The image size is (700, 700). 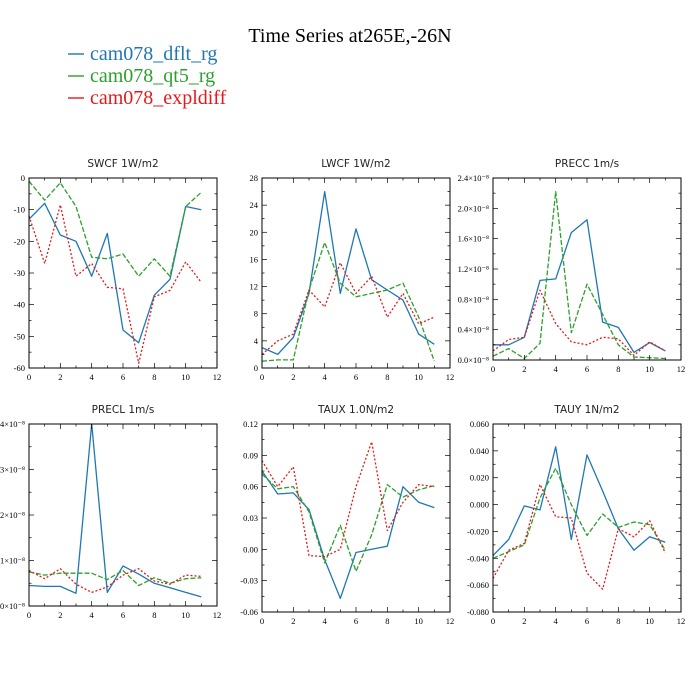 What do you see at coordinates (587, 164) in the screenshot?
I see `panel-title: PRECC 1m/s` at bounding box center [587, 164].